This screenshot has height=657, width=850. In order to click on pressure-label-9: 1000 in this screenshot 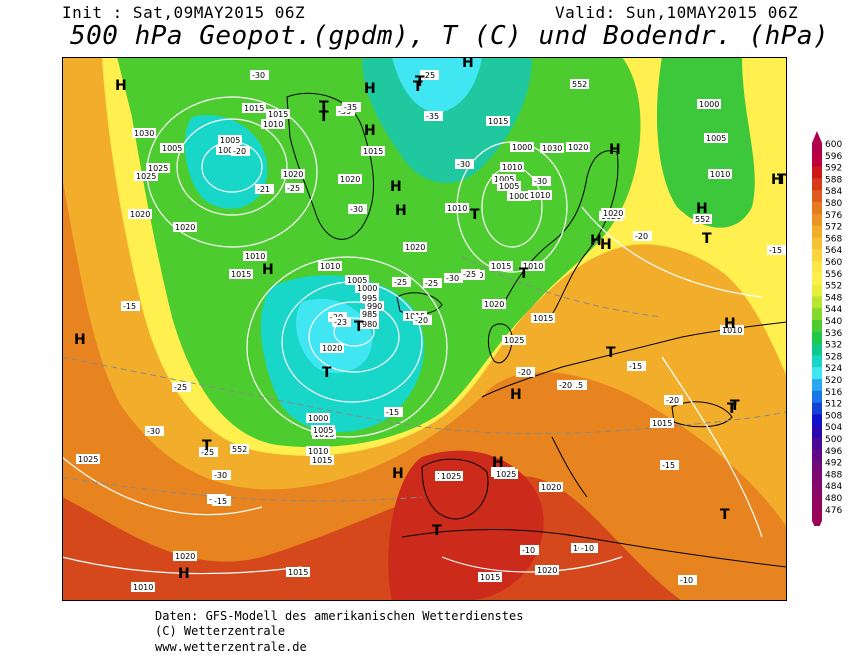, I will do `click(228, 150)`.